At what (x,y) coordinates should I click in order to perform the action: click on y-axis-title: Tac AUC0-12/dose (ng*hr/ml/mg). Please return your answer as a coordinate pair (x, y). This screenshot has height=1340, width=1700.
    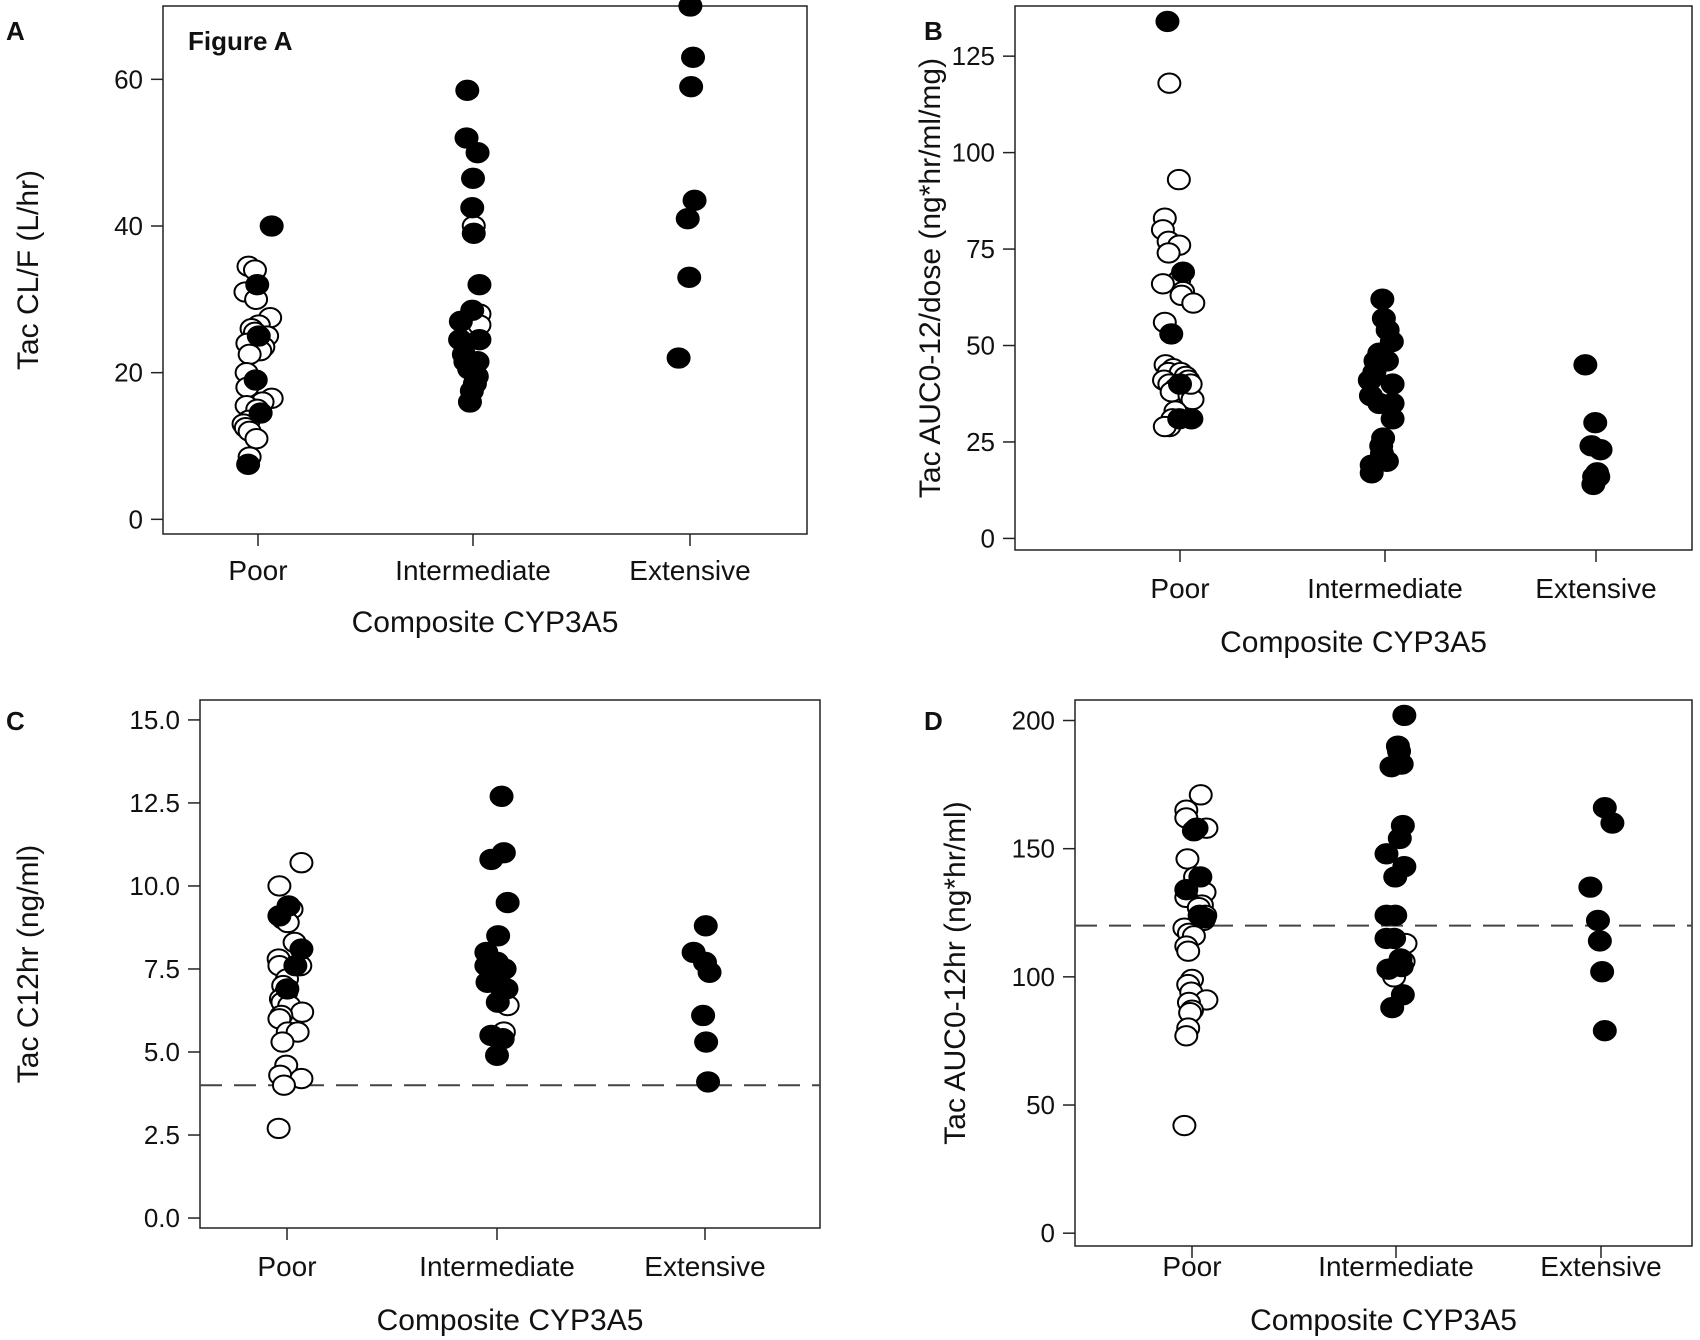
    Looking at the image, I should click on (930, 278).